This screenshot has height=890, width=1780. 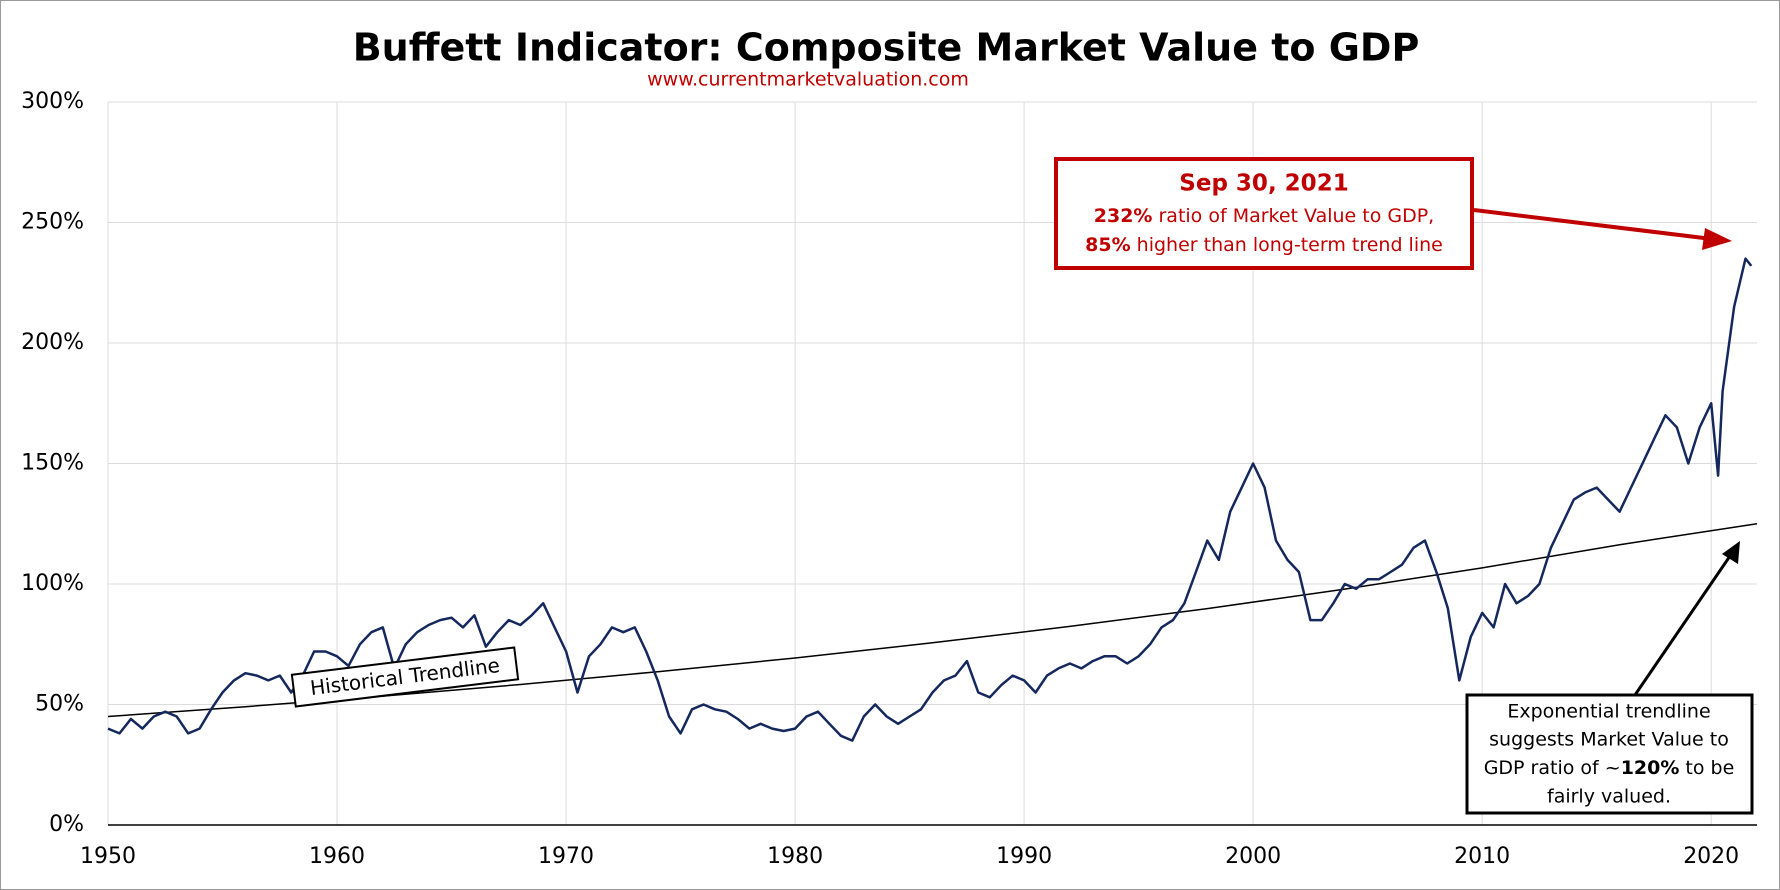 What do you see at coordinates (1123, 216) in the screenshot?
I see `callout-bold: 232%` at bounding box center [1123, 216].